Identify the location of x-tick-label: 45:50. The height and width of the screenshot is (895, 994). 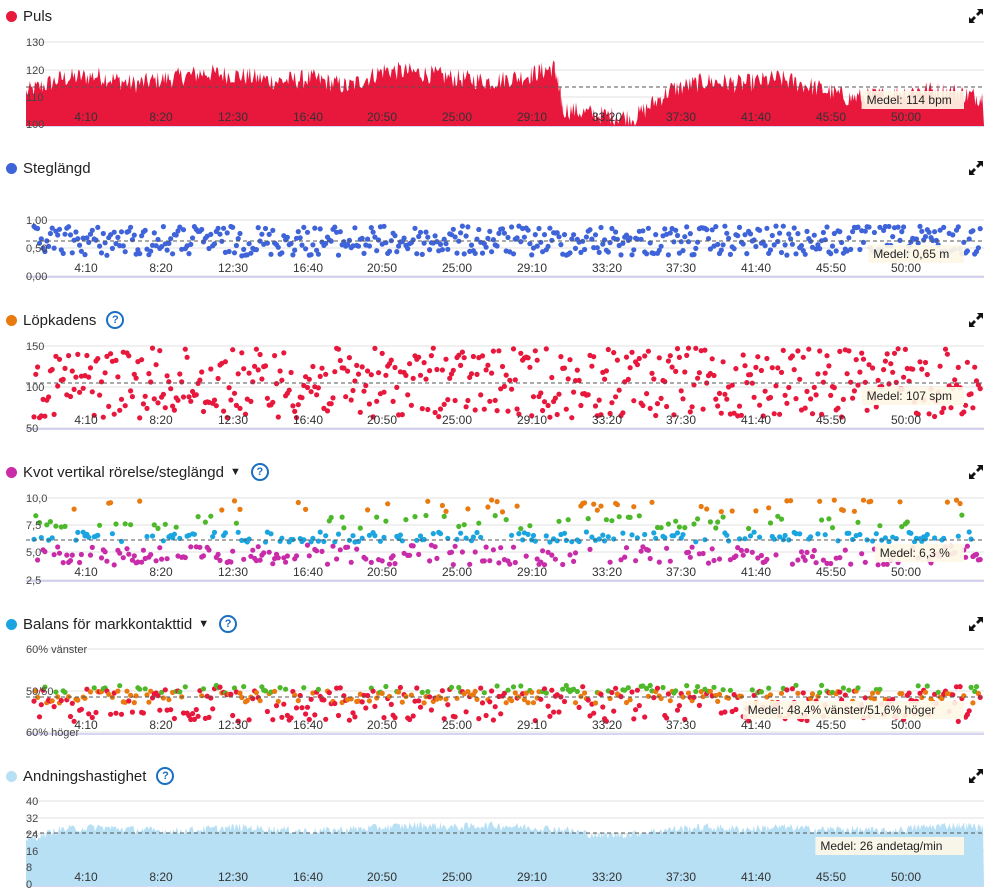
(831, 725).